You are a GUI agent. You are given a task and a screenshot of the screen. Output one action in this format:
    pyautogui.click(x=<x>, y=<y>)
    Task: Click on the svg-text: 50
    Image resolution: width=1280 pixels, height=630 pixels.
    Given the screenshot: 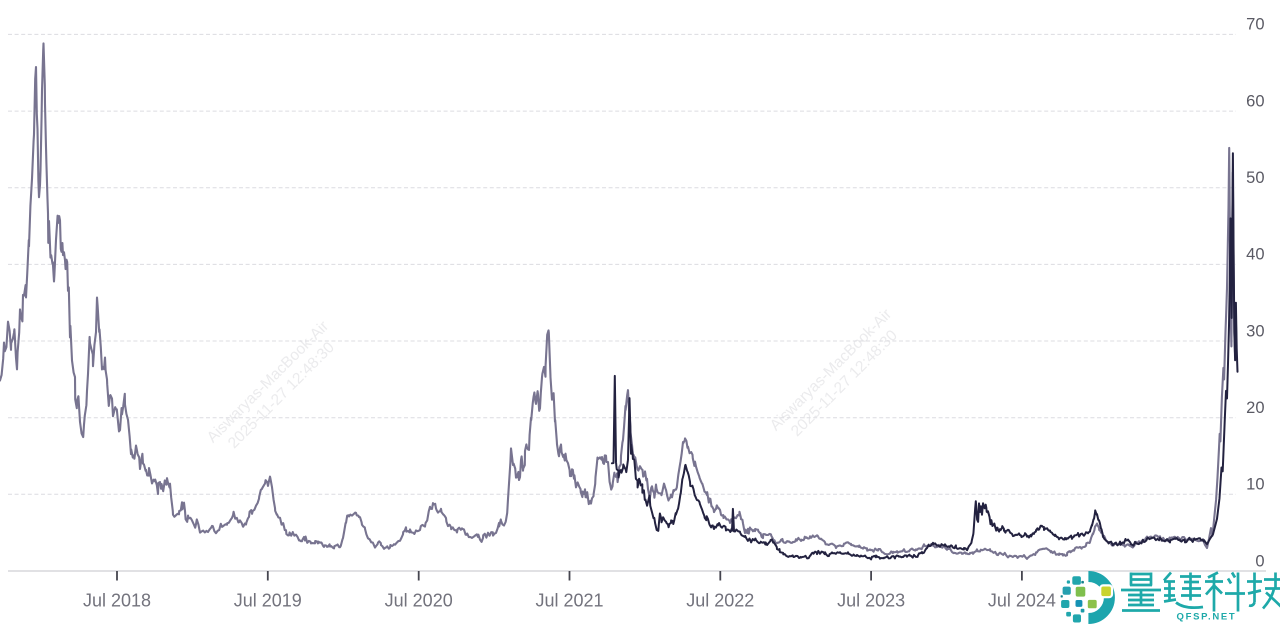 What is the action you would take?
    pyautogui.click(x=1255, y=178)
    